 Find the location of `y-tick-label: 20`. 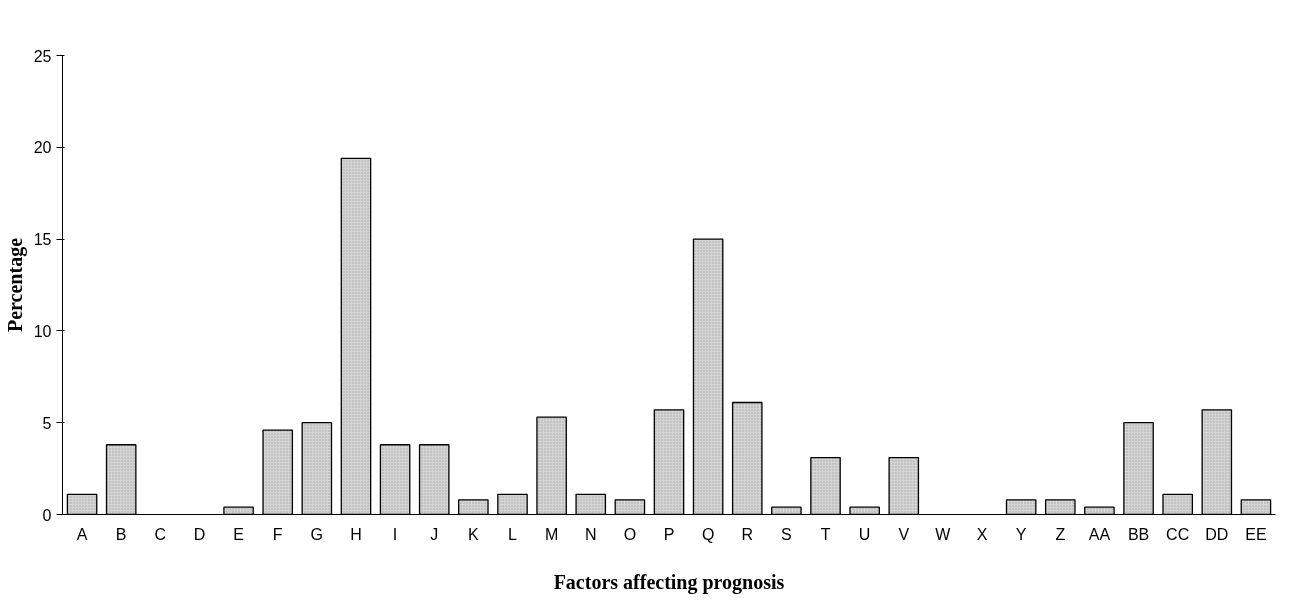

y-tick-label: 20 is located at coordinates (42, 148).